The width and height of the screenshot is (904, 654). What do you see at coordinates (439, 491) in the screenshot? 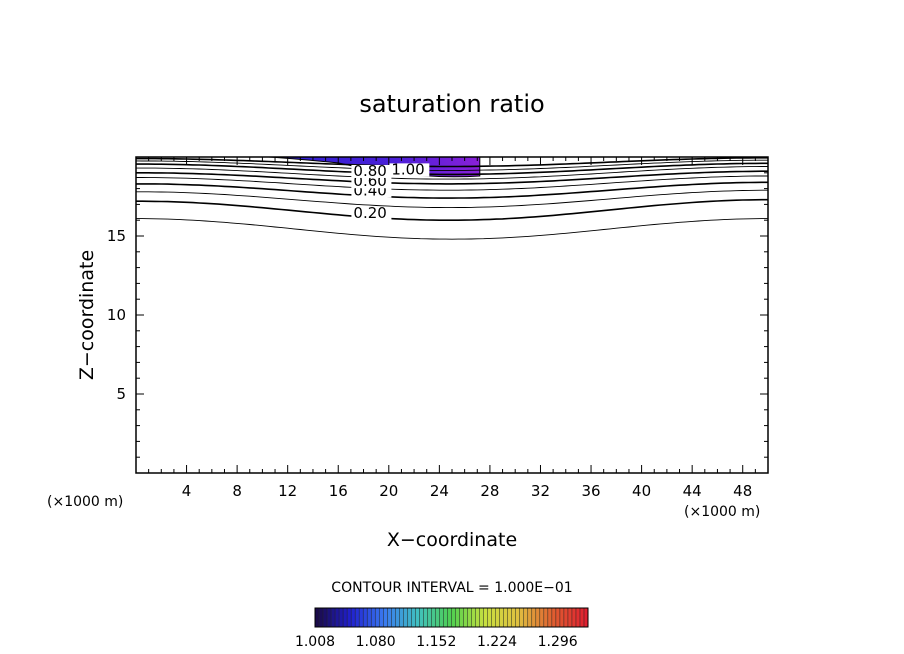
I see `x-tick-label: 24` at bounding box center [439, 491].